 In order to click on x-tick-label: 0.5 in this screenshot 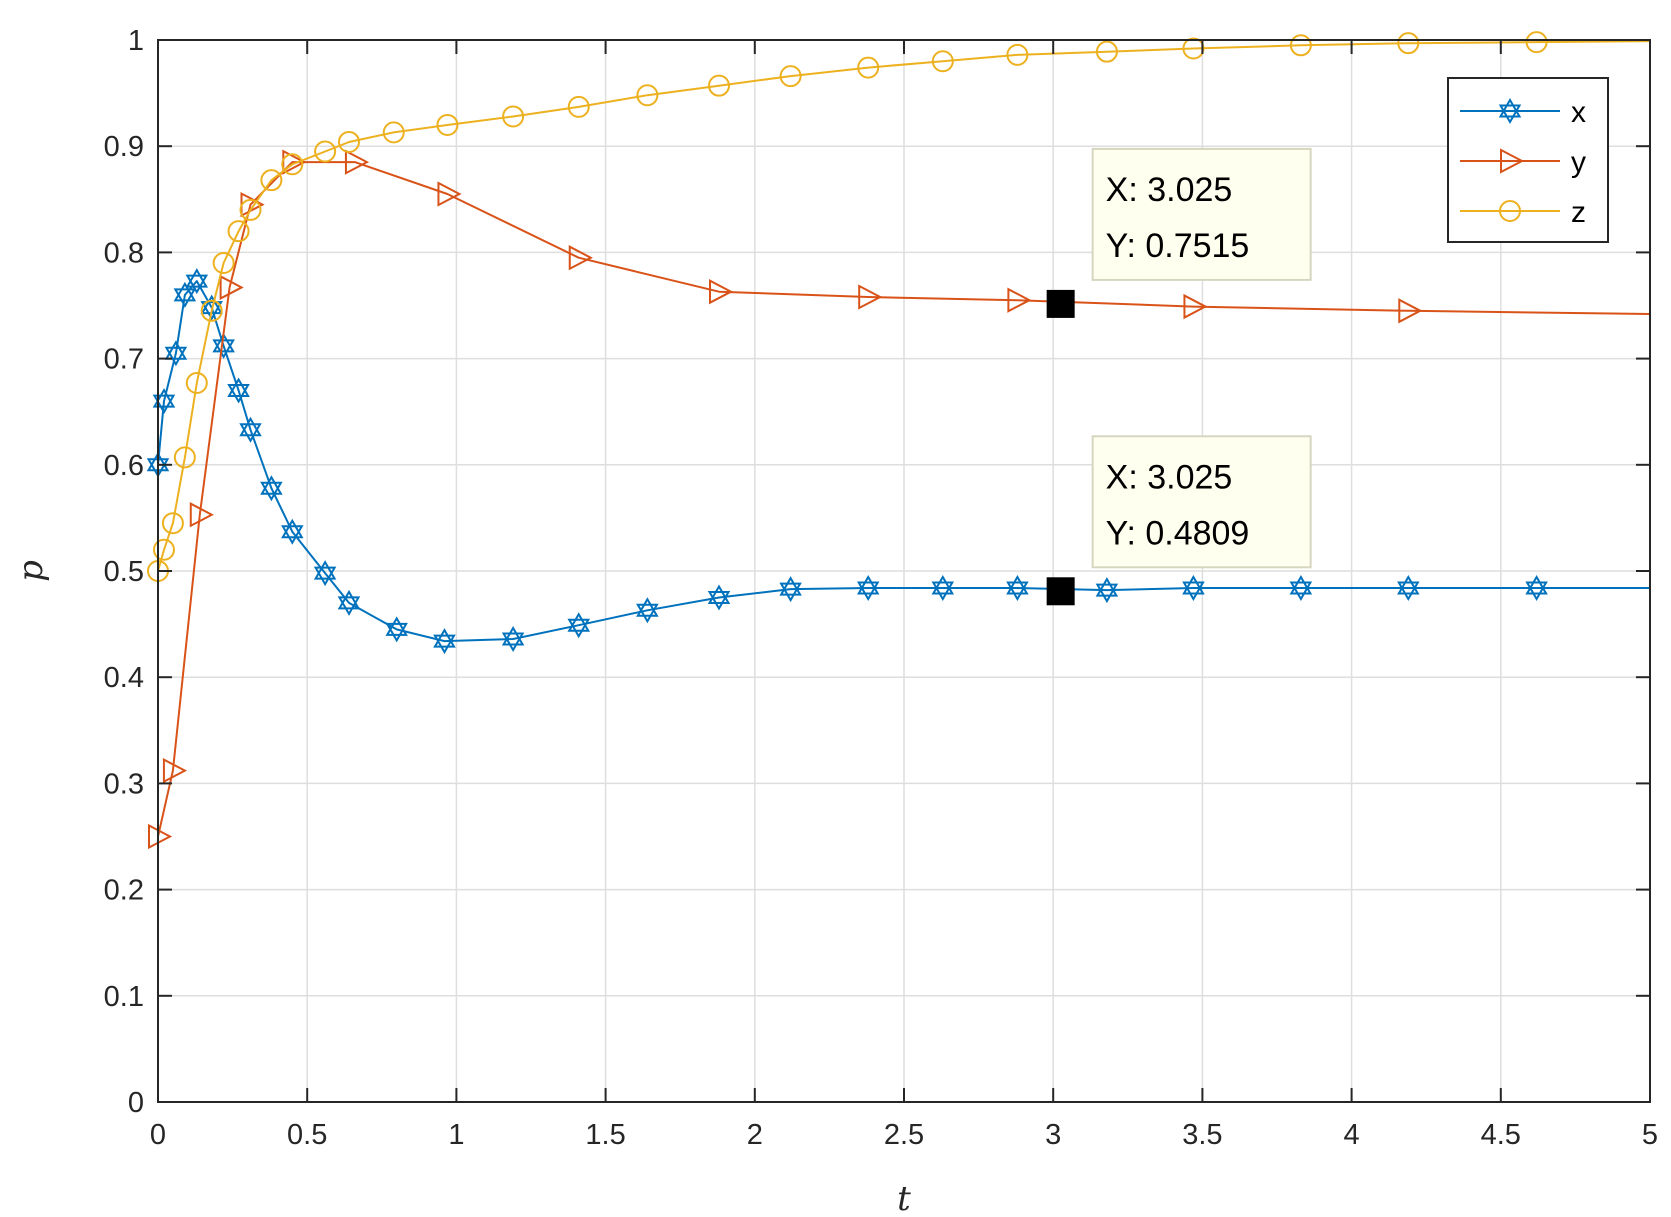, I will do `click(307, 1135)`.